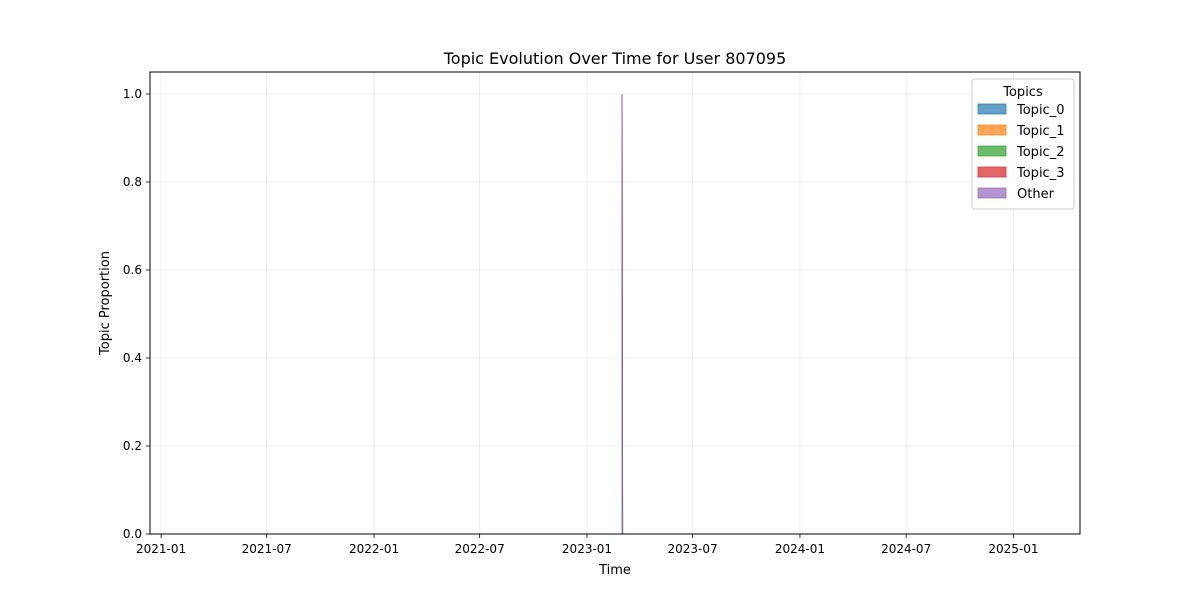  What do you see at coordinates (267, 549) in the screenshot?
I see `x-tick-label: 2021-07` at bounding box center [267, 549].